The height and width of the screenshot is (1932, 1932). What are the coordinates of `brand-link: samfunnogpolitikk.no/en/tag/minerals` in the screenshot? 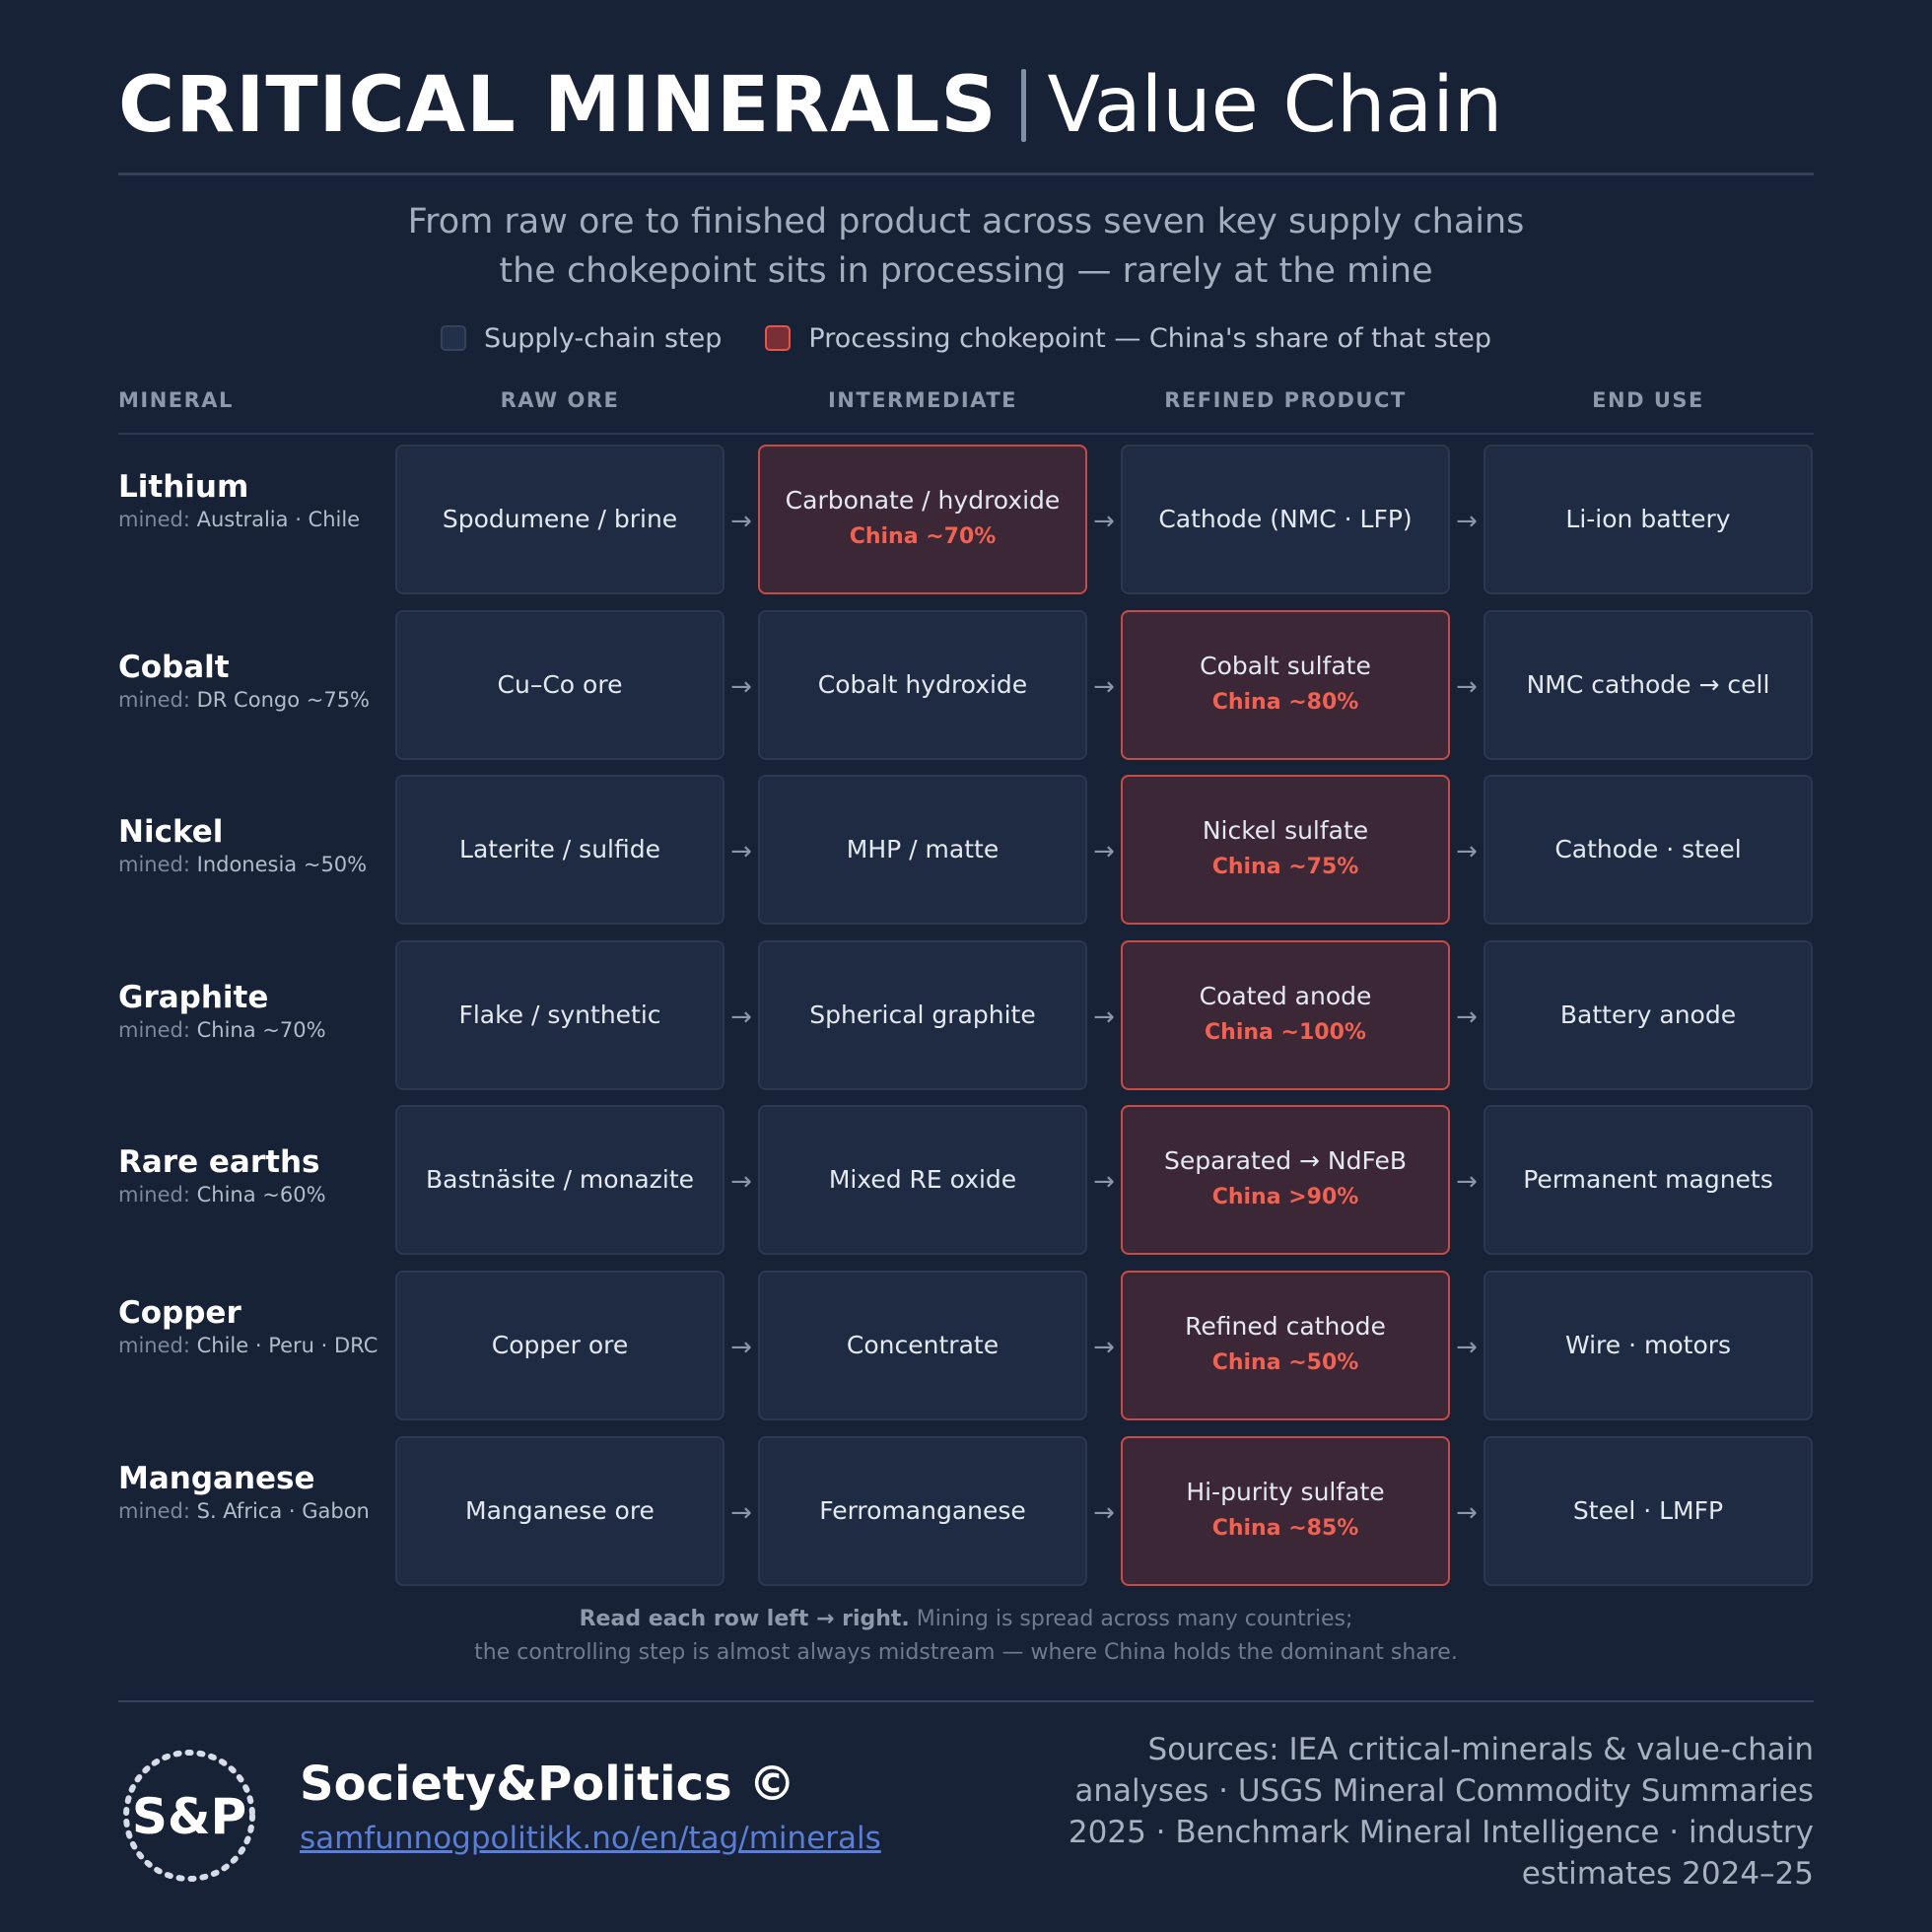 It's located at (590, 1839).